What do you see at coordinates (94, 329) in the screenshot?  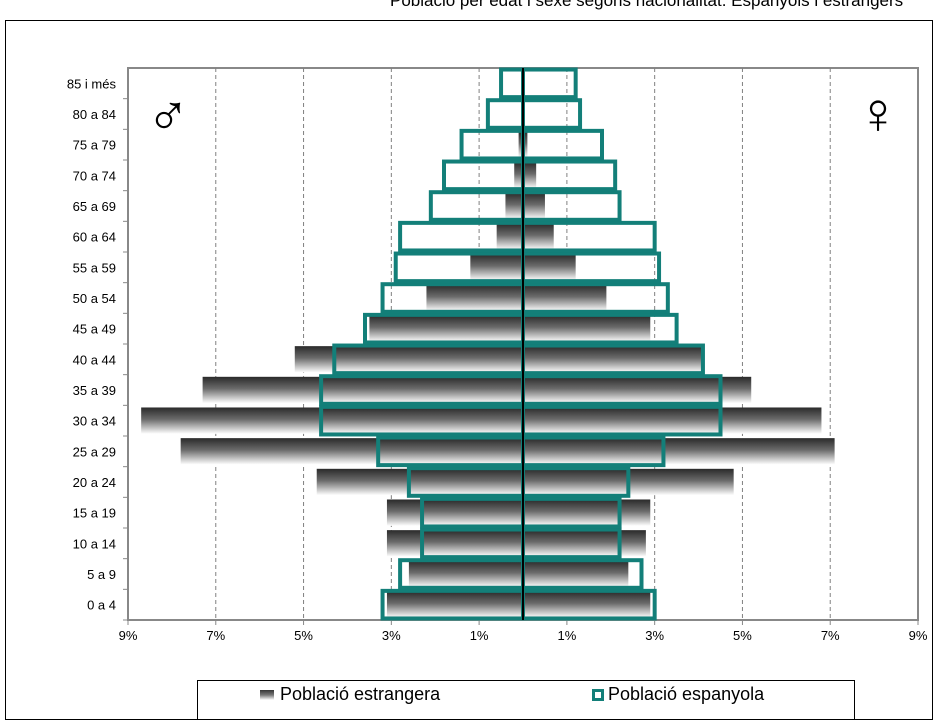 I see `y-tick-label: 45 a 49` at bounding box center [94, 329].